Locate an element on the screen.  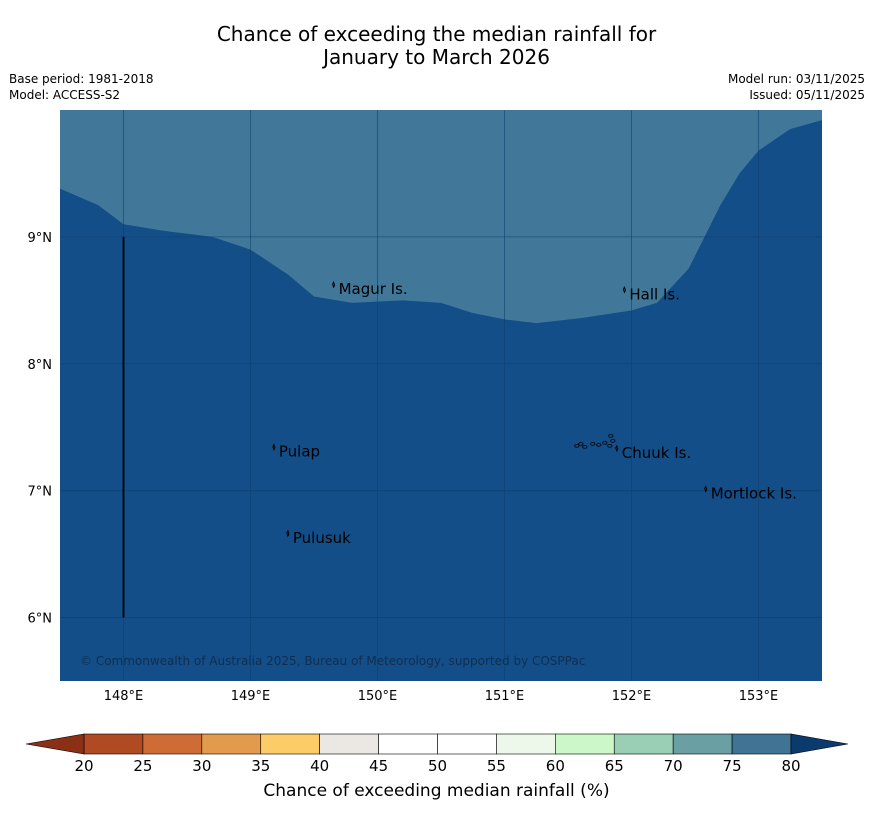
lon-tick-label: 151°E is located at coordinates (505, 696).